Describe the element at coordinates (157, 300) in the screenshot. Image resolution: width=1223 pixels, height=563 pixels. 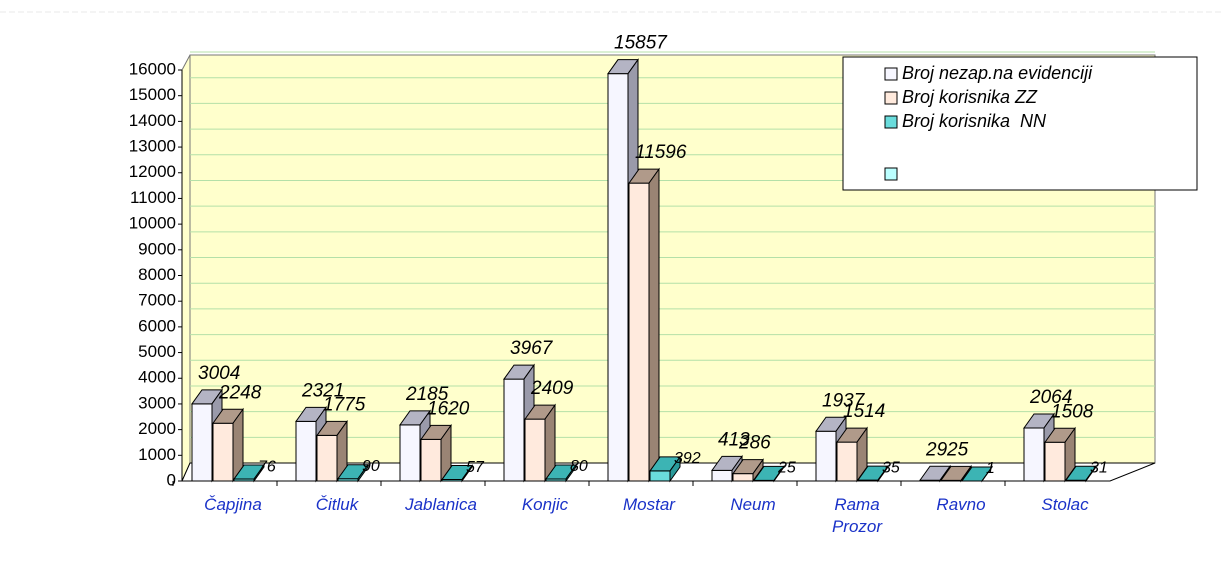
I see `y-tick-label: 7000` at that location.